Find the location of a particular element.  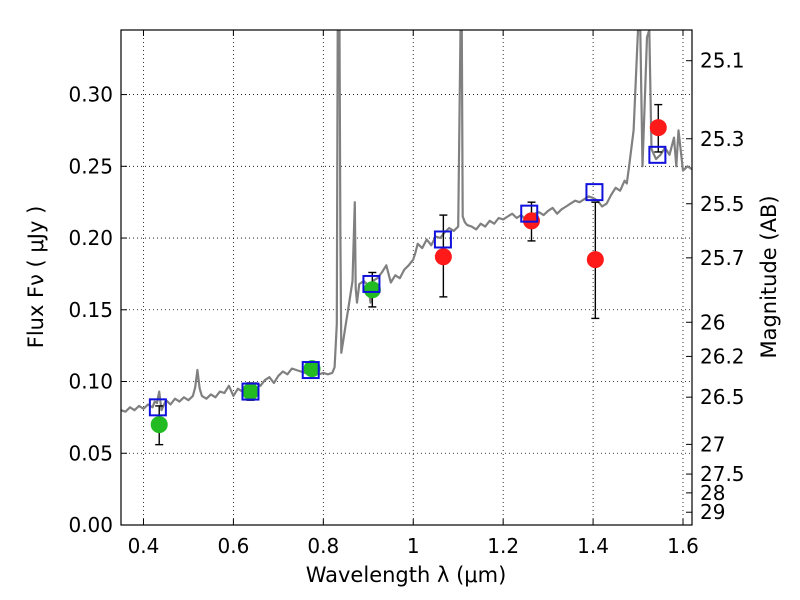

y2-tick-label: 25.3 is located at coordinates (722, 139).